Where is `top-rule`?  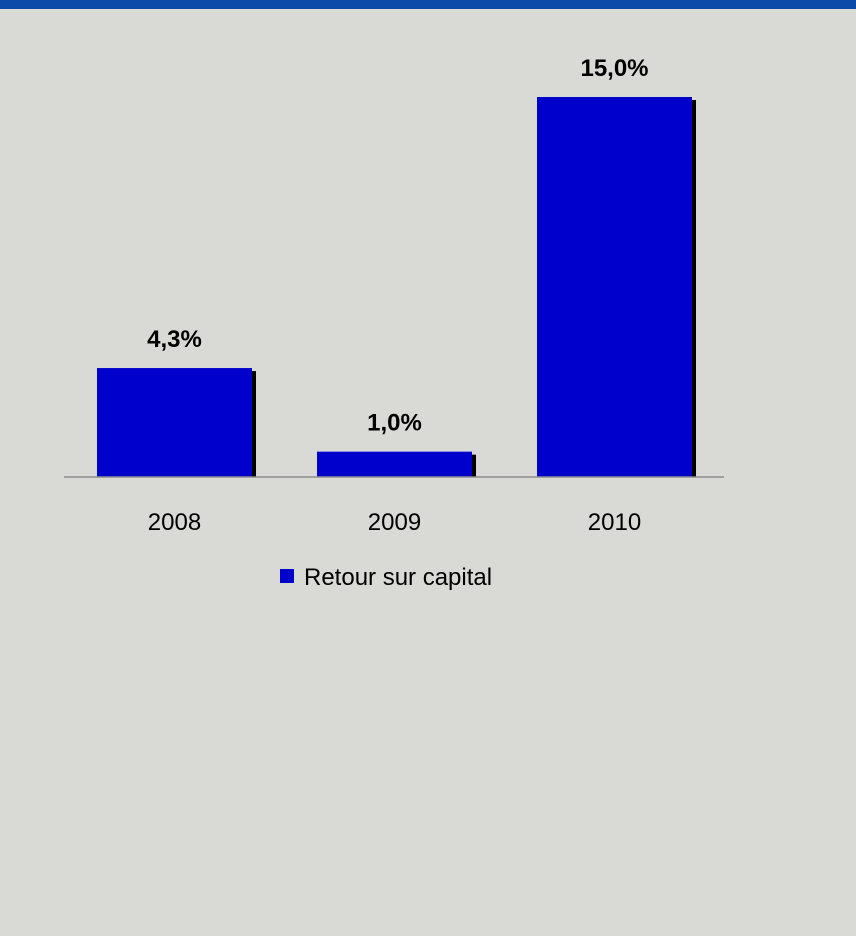
top-rule is located at coordinates (428, 4).